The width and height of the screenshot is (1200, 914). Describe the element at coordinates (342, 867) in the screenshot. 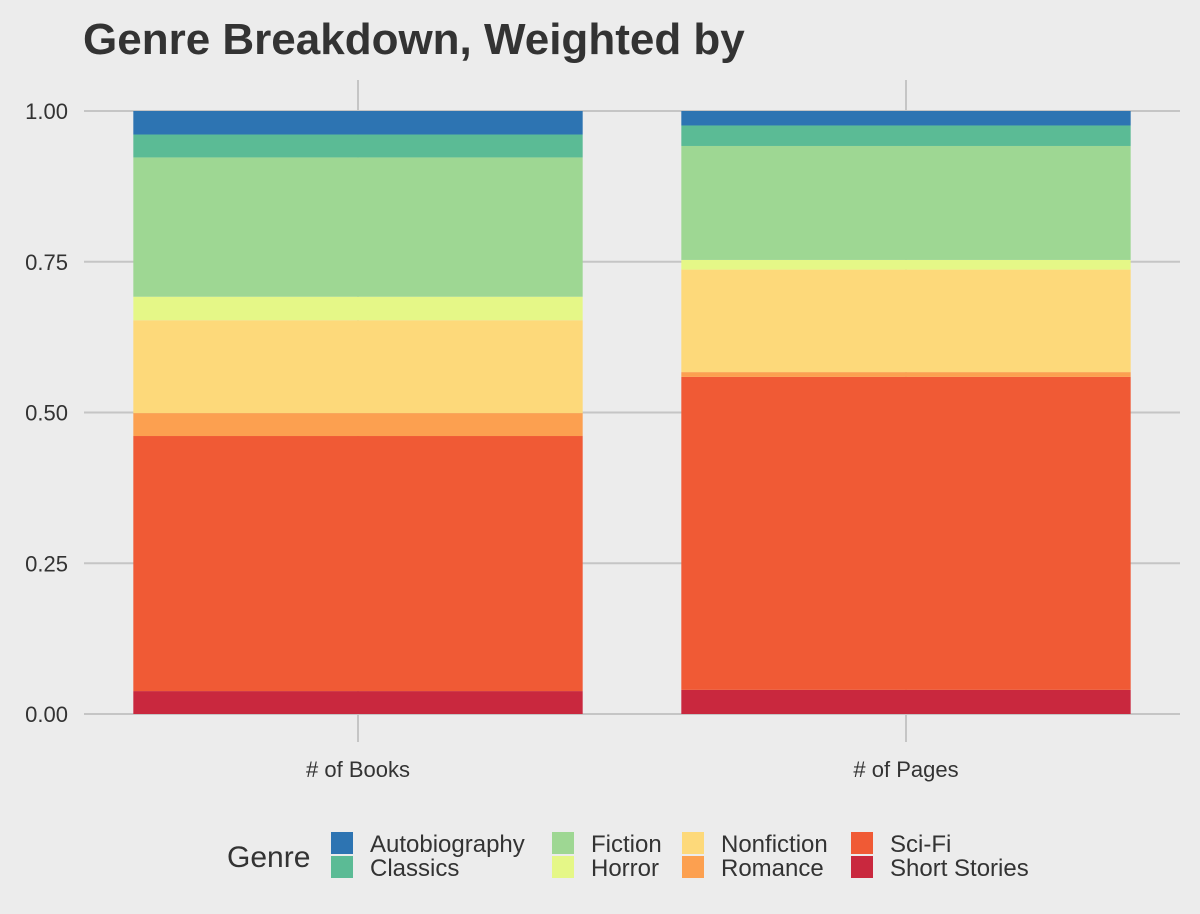

I see `legend-swatch-classics` at that location.